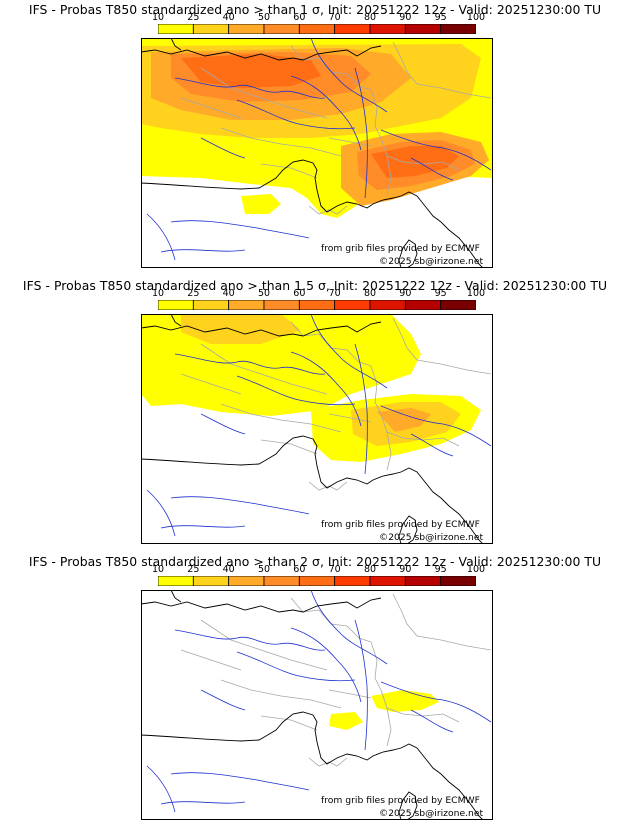 This screenshot has width=630, height=828. I want to click on colorbar-tick-label: 70, so click(334, 293).